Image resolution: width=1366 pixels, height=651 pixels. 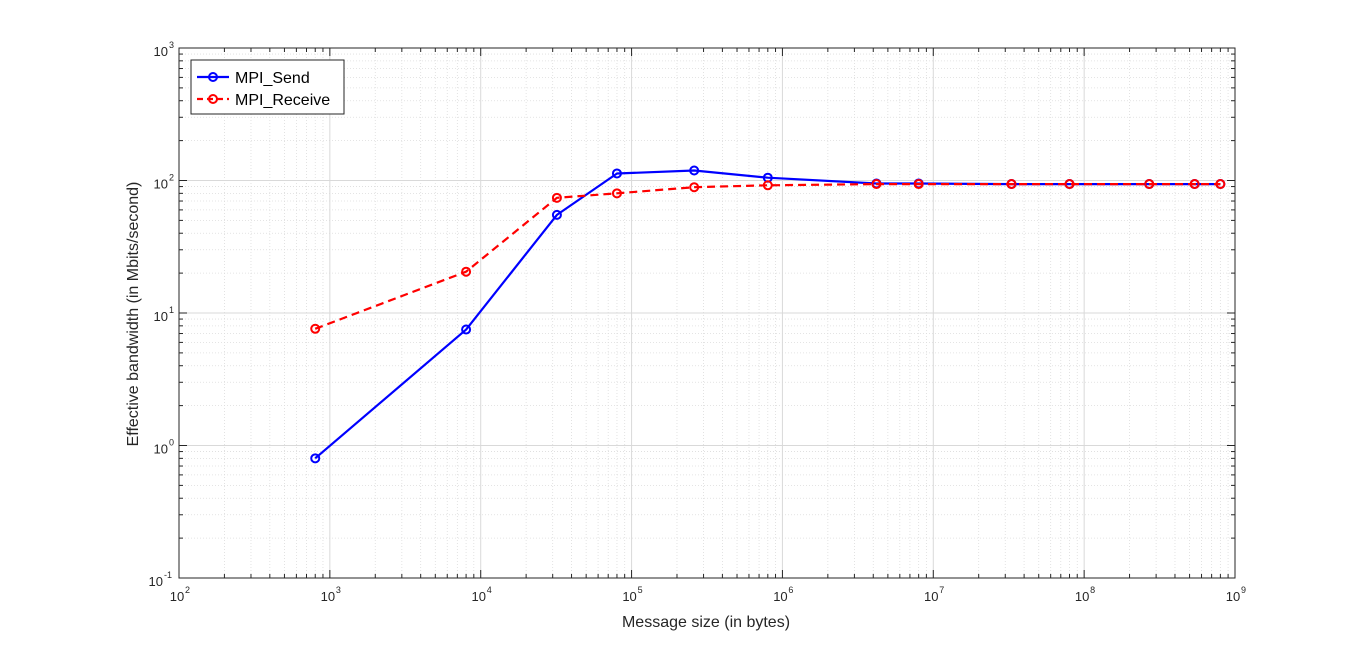 I want to click on legend-item: MPI_Receive, so click(x=263, y=100).